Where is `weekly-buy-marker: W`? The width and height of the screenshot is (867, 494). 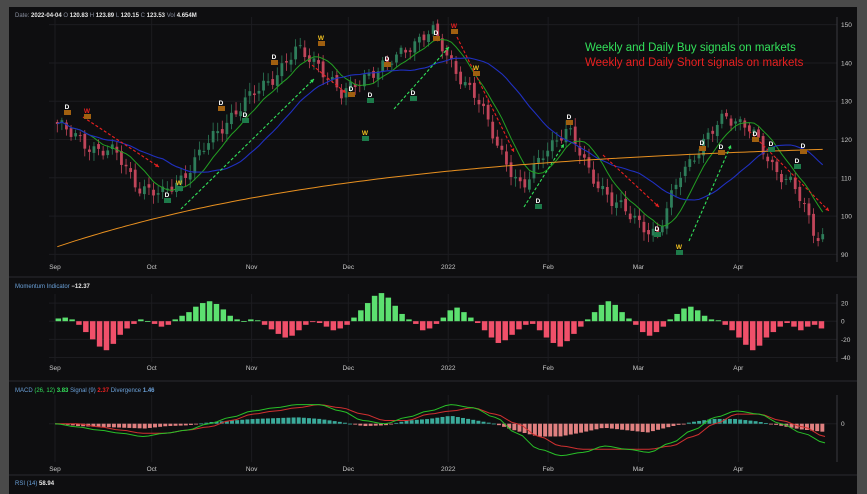 weekly-buy-marker: W is located at coordinates (365, 133).